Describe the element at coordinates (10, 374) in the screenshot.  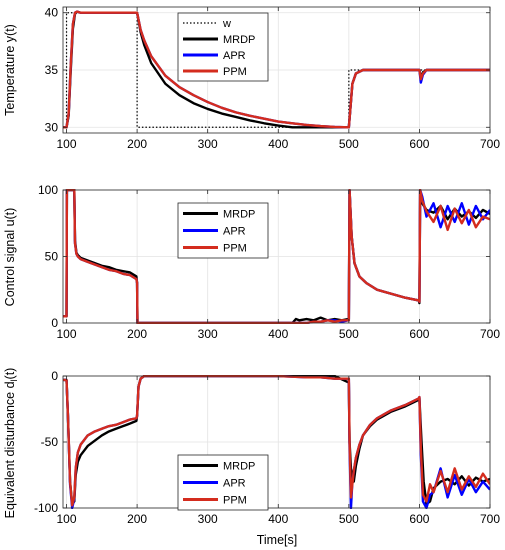
I see `y-axis-label-suffix: (t)` at that location.